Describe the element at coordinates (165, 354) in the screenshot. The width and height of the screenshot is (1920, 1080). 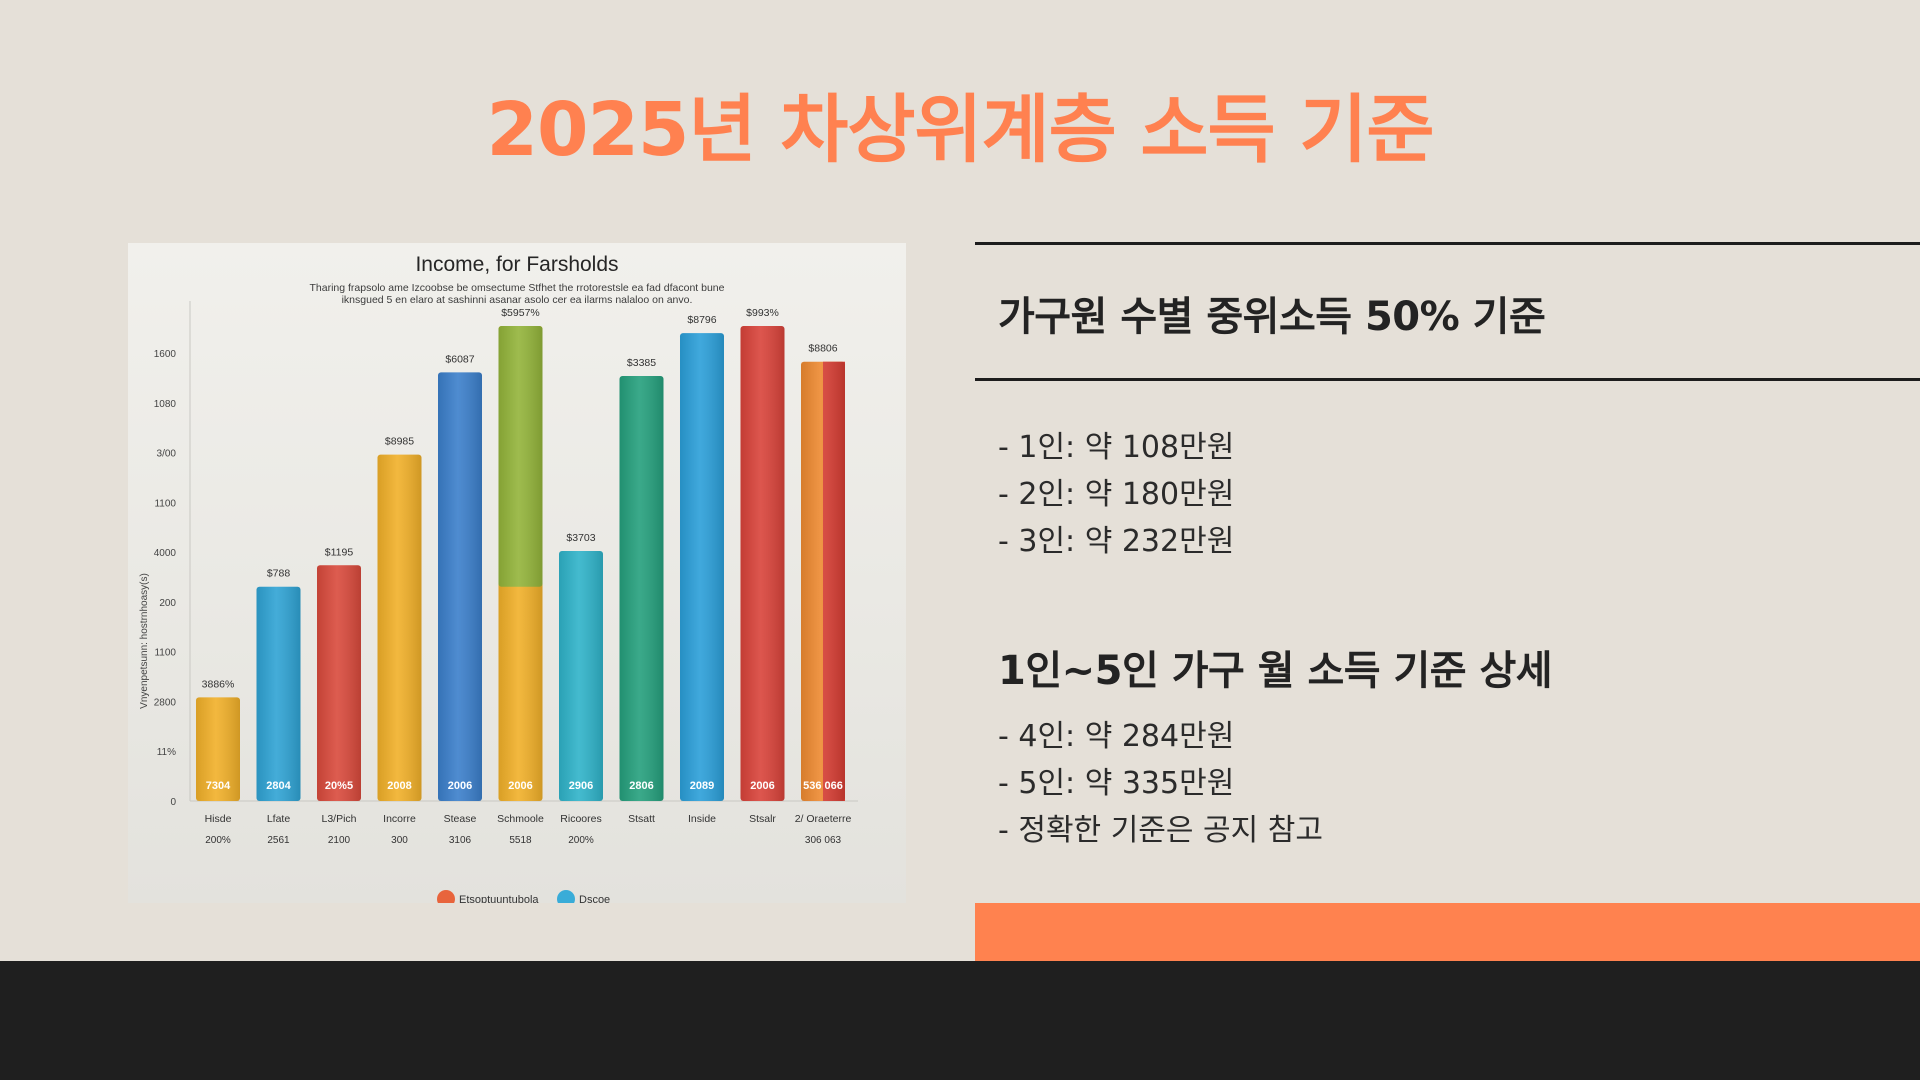
I see `chart-y-tick-label: 1600` at that location.